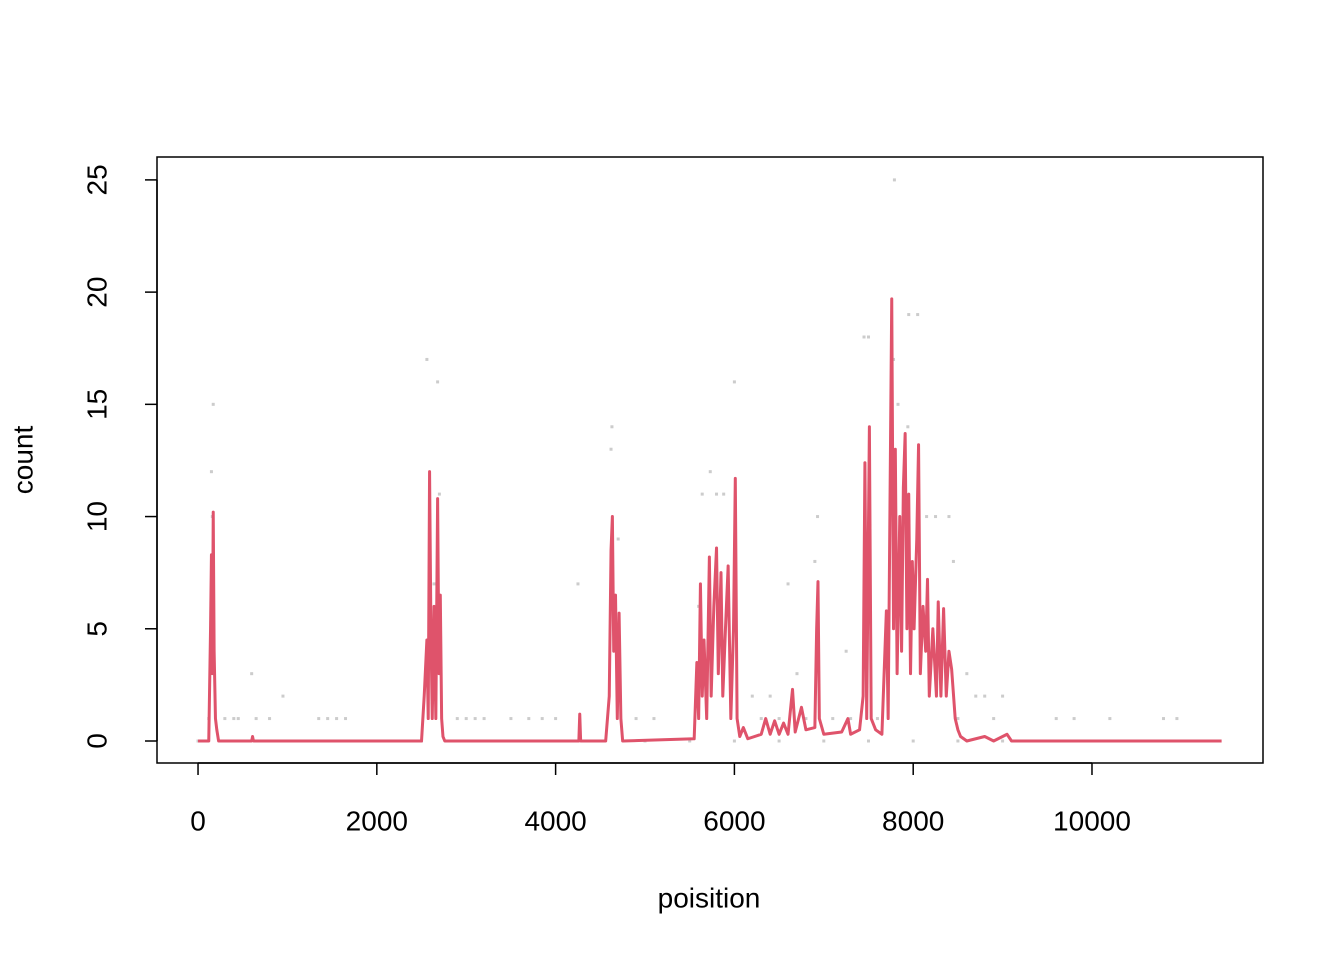  Describe the element at coordinates (96, 629) in the screenshot. I see `y-tick-label: 5` at that location.